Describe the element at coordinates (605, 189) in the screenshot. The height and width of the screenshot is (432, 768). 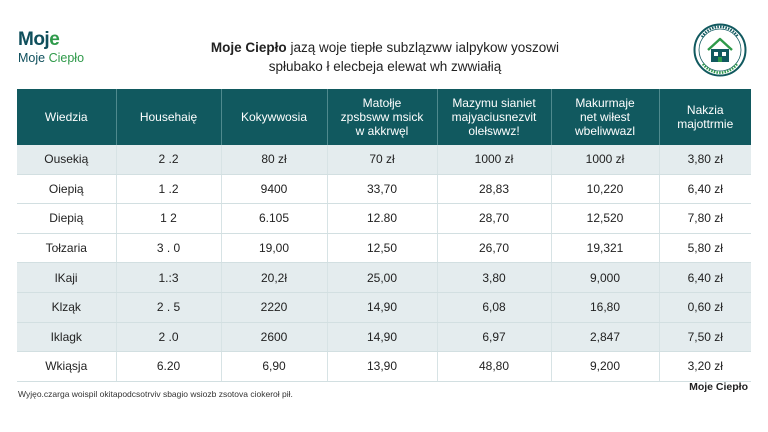
I see `table-cell: 10,220` at that location.